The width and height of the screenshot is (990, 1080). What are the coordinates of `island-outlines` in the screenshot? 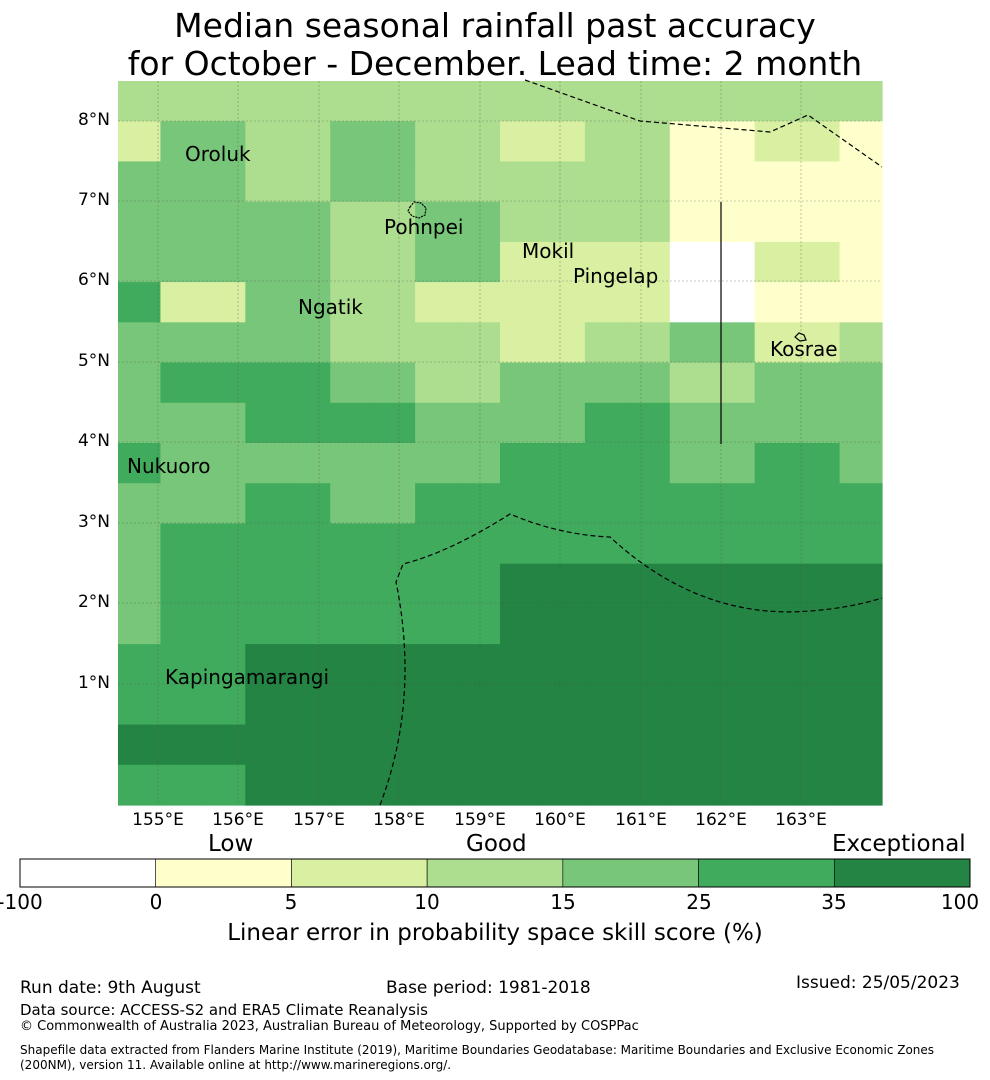 It's located at (607, 271).